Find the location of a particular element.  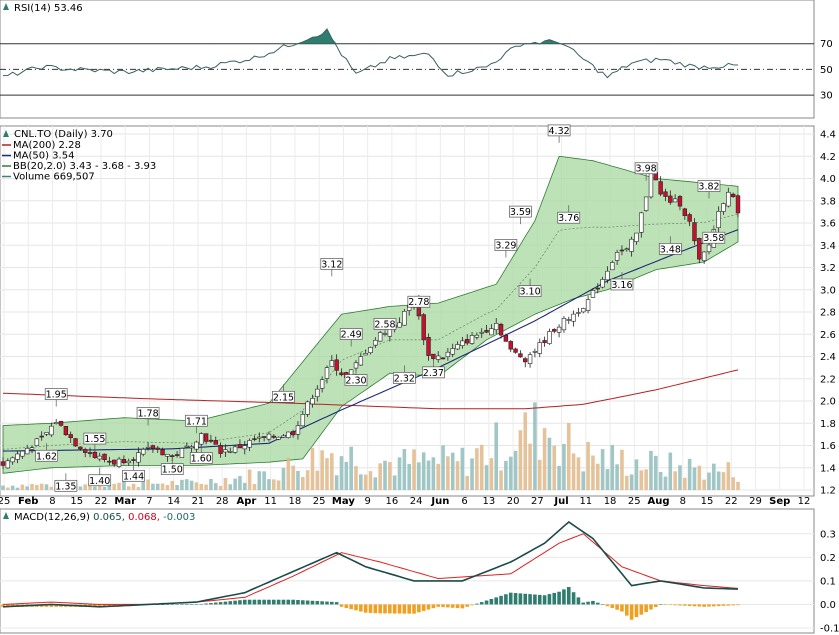

price-annotation: 2.37 is located at coordinates (433, 369).